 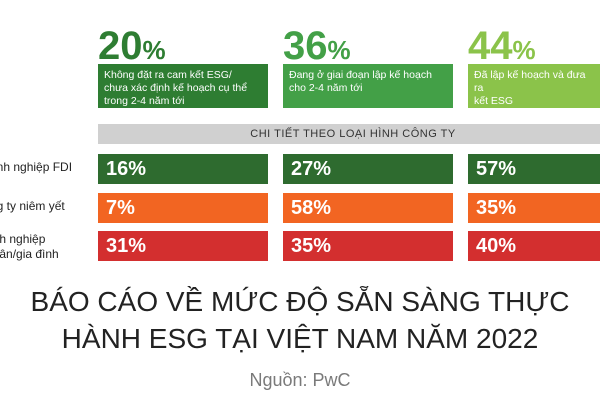 What do you see at coordinates (534, 246) in the screenshot?
I see `row-3-cell-3: 40%` at bounding box center [534, 246].